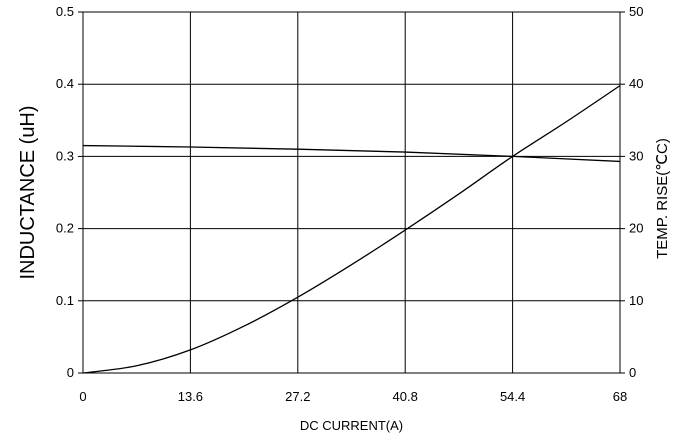 This screenshot has height=440, width=686. What do you see at coordinates (351, 153) in the screenshot?
I see `inductance-curve` at bounding box center [351, 153].